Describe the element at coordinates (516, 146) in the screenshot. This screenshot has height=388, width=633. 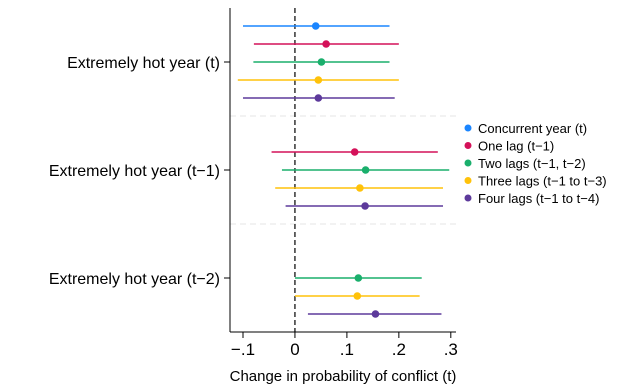
I see `legend-label: One lag (t−1)` at that location.